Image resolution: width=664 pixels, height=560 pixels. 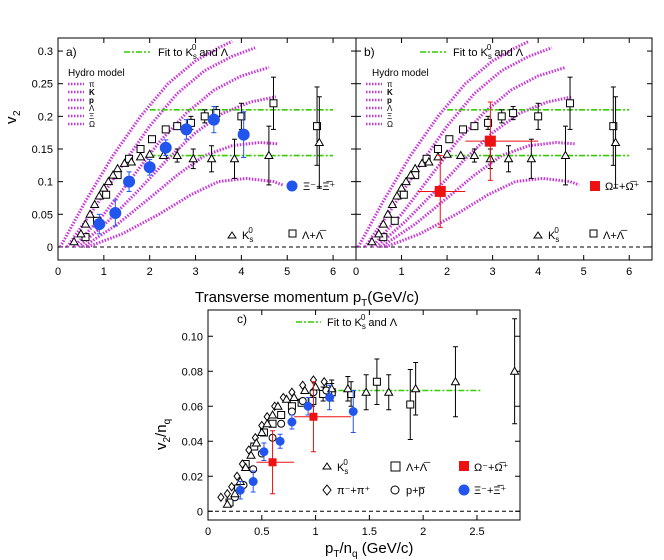 What do you see at coordinates (319, 187) in the screenshot?
I see `xi-legend-label: Ξ⁻+Ξ̅⁺` at bounding box center [319, 187].